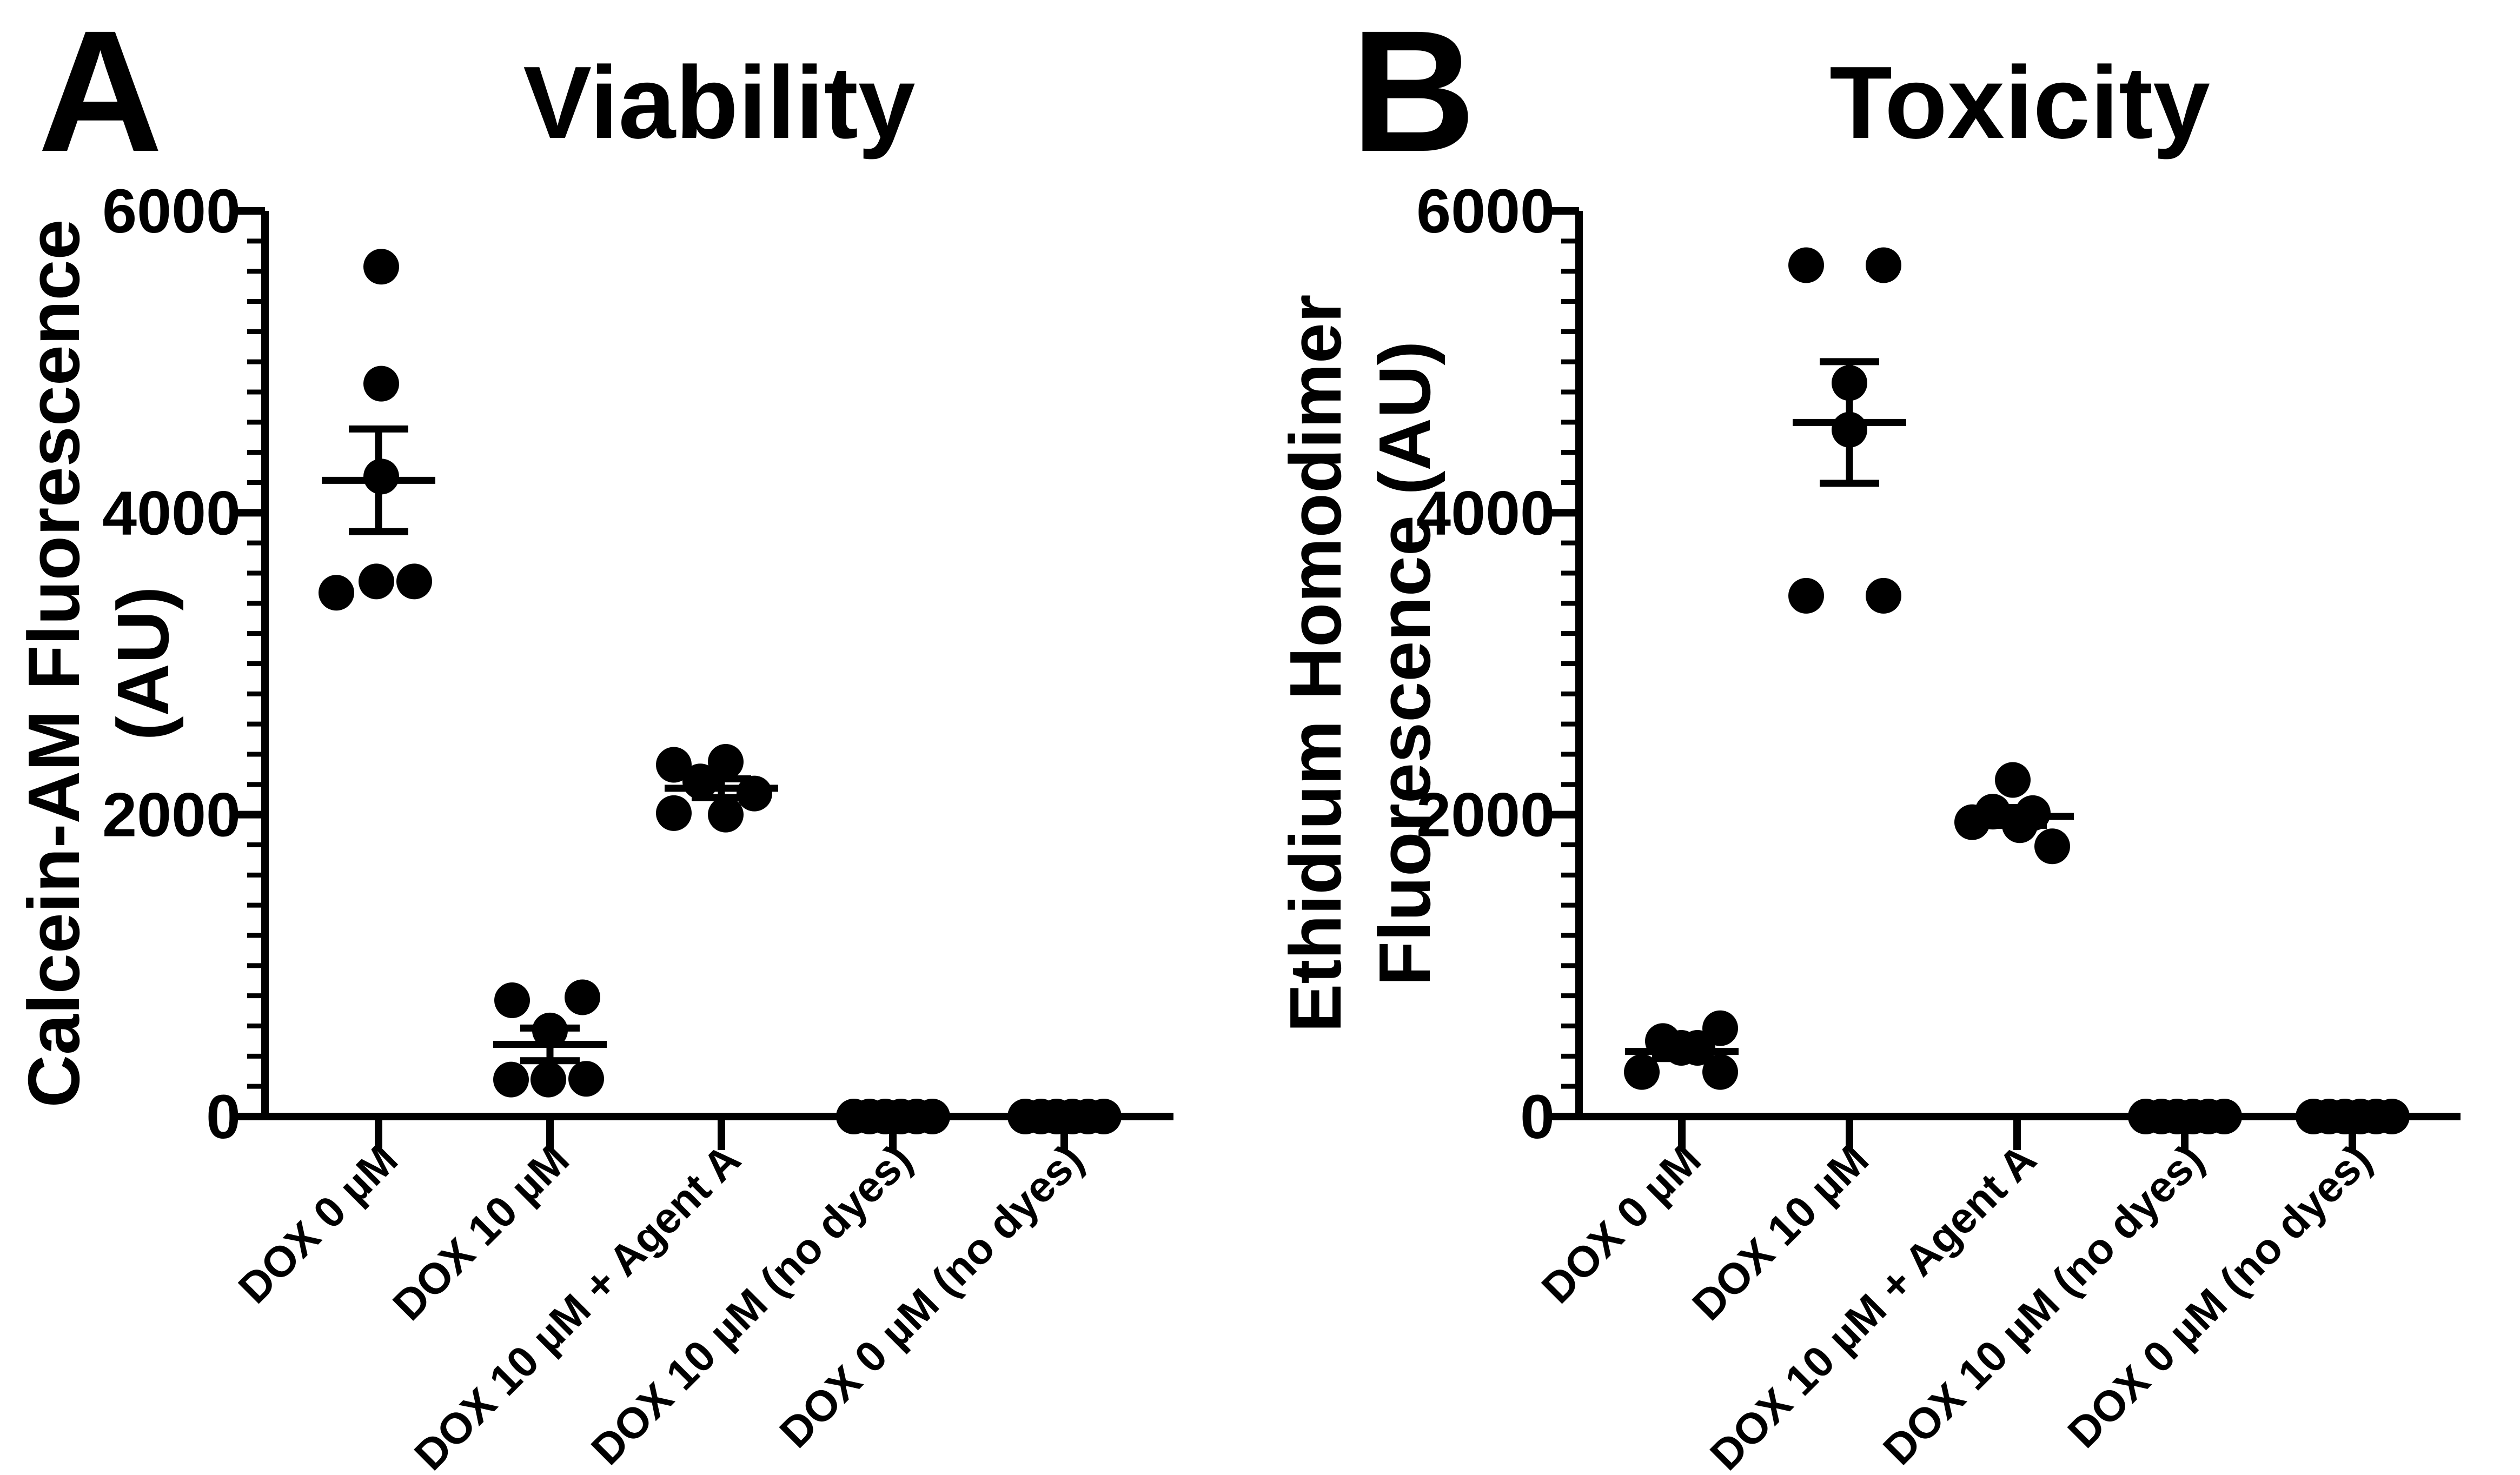 The image size is (2520, 1475). I want to click on x-tick-label: DOX 10 µM, so click(481, 1232).